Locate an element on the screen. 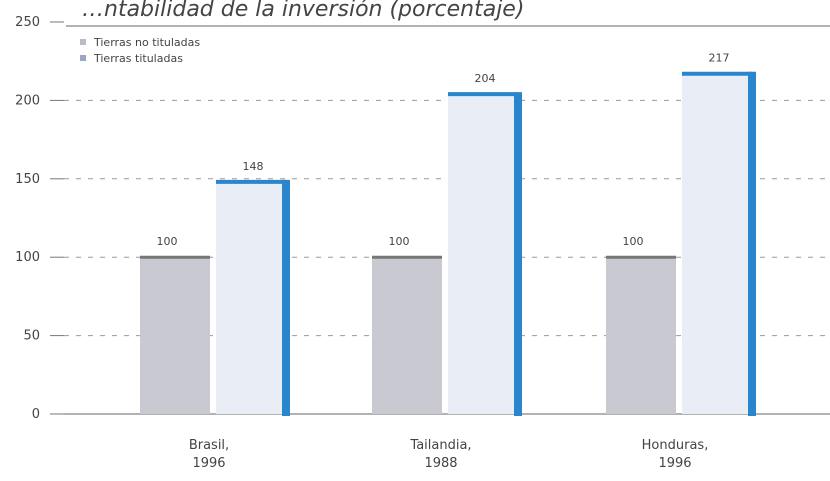 The image size is (830, 481). y-tick-label: 100 is located at coordinates (27, 257).